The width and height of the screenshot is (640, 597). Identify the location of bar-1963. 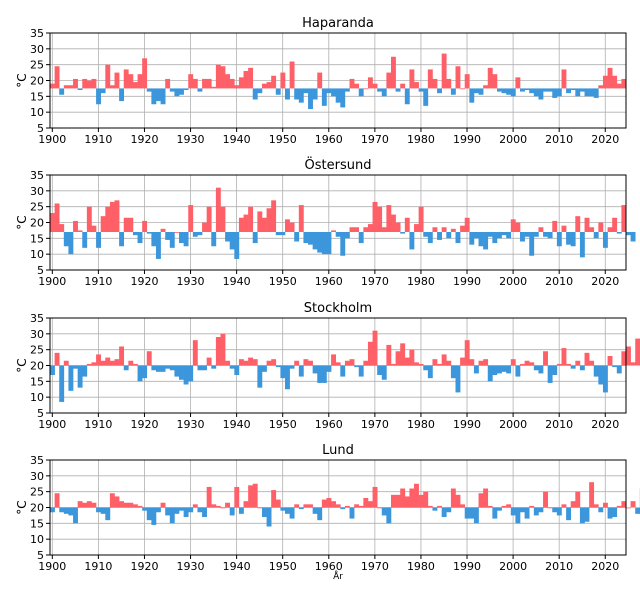
(343, 98).